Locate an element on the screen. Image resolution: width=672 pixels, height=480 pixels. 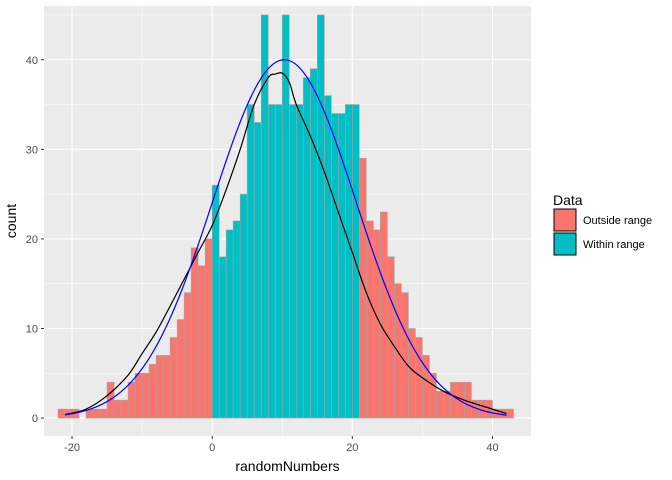
legend-title: Data is located at coordinates (568, 200).